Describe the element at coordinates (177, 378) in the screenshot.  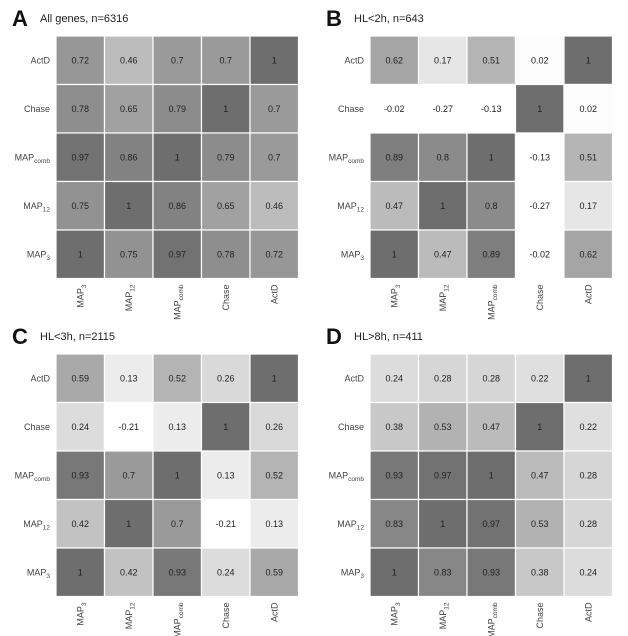
I see `cell-value-label: 0.52` at that location.